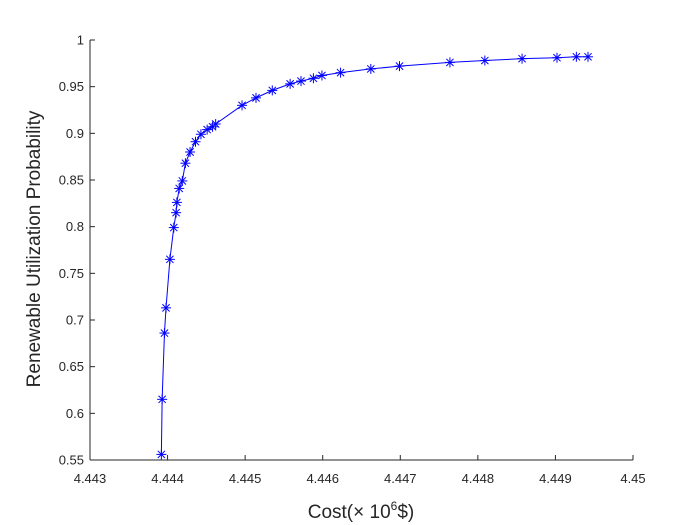 Image resolution: width=700 pixels, height=525 pixels. I want to click on y-tick-label: 0.9, so click(75, 133).